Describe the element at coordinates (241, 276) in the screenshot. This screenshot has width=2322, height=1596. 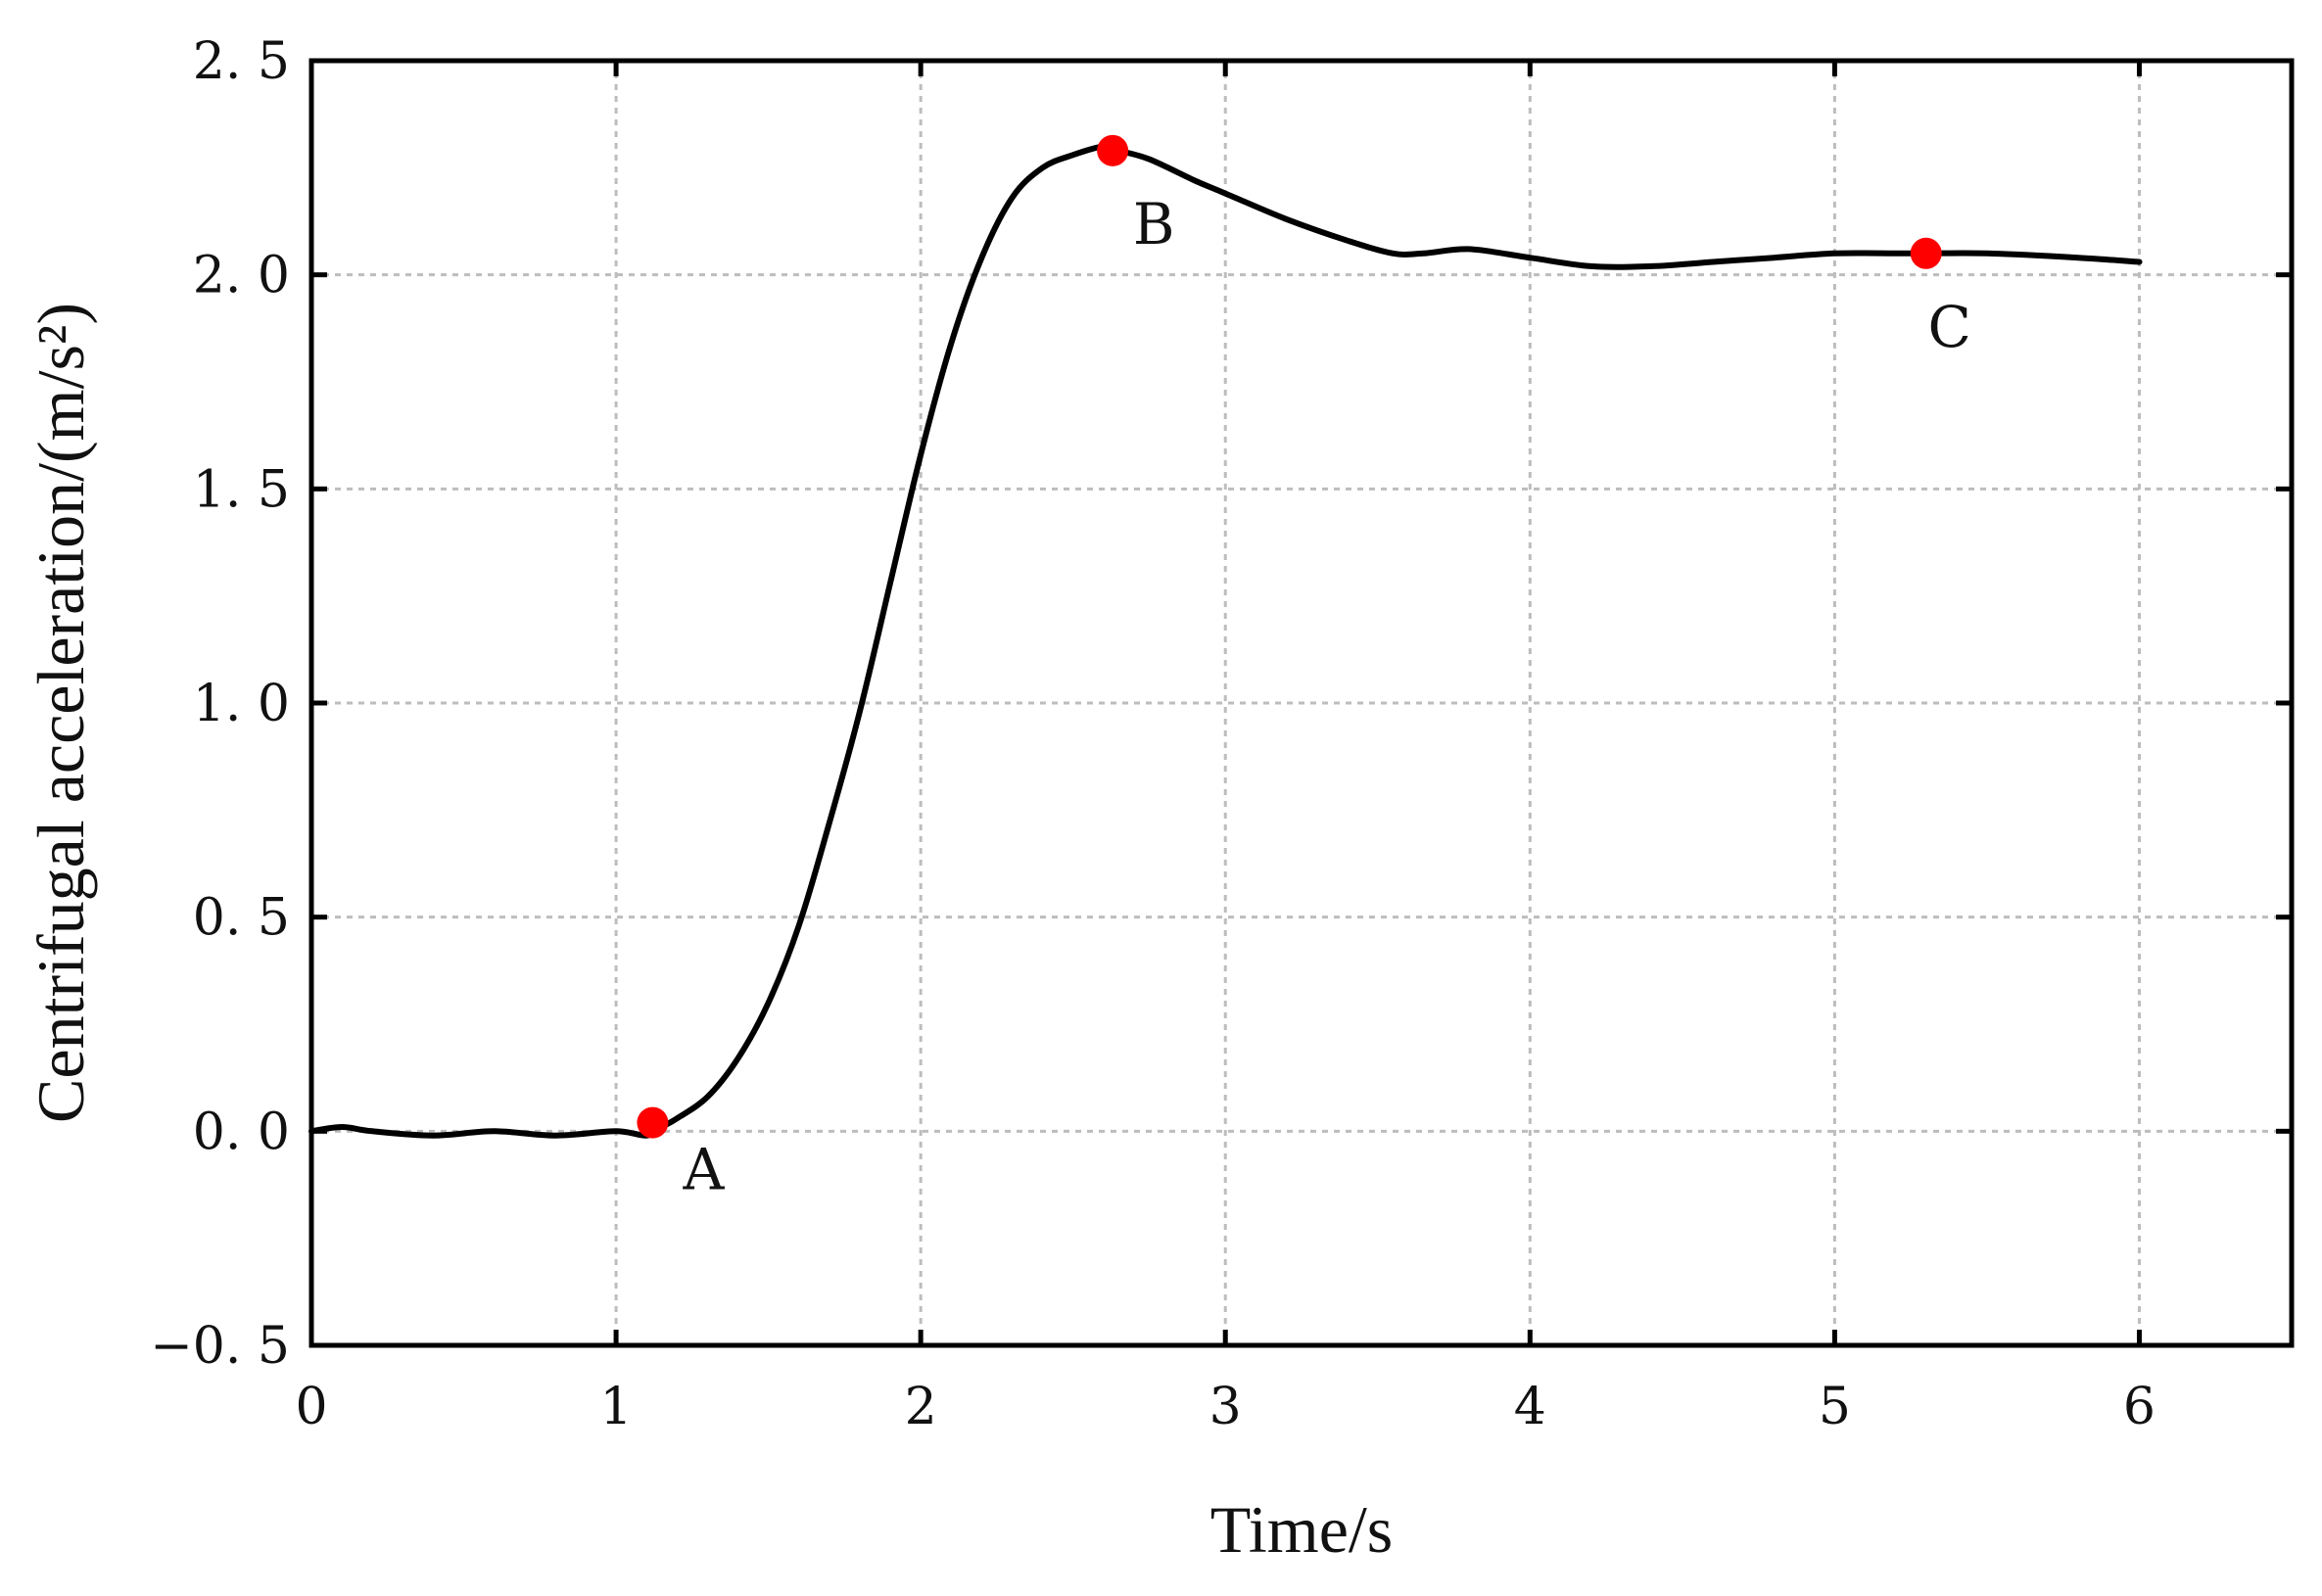
I see `y-tick-label: 2. 0` at that location.